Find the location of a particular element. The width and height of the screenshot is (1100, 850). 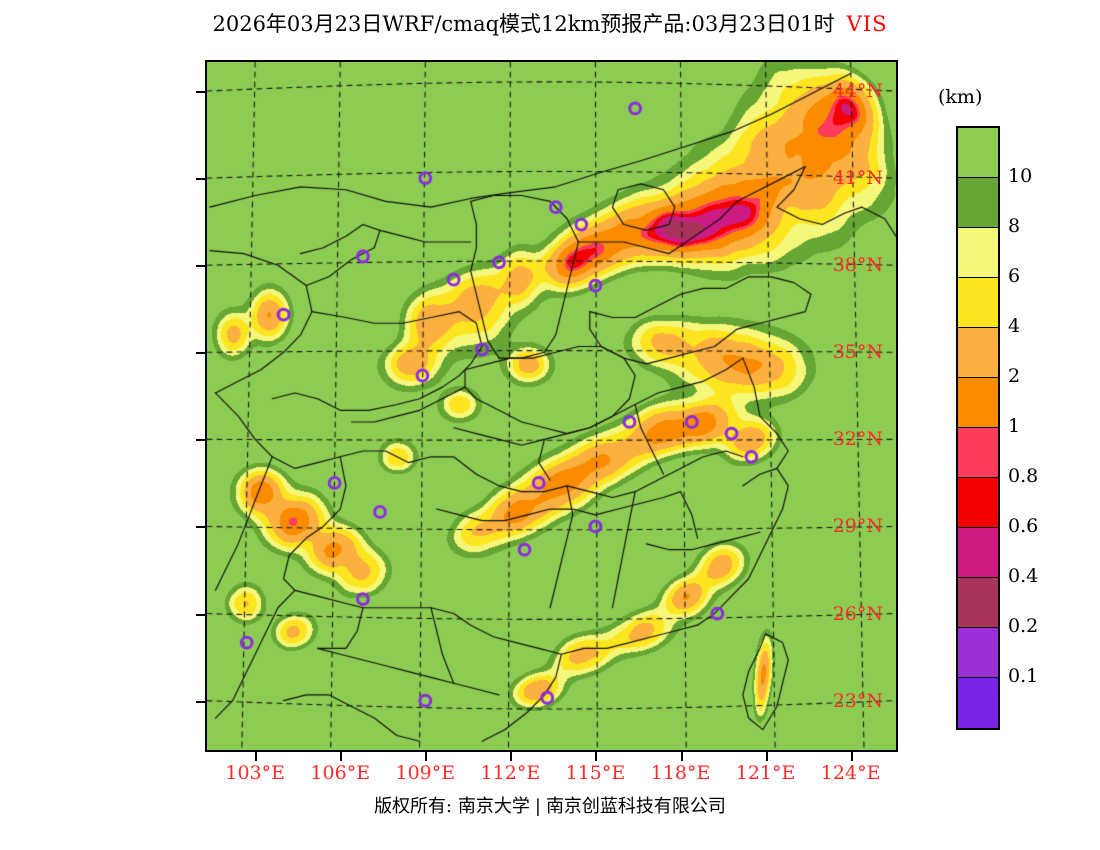

colorbar is located at coordinates (978, 428).